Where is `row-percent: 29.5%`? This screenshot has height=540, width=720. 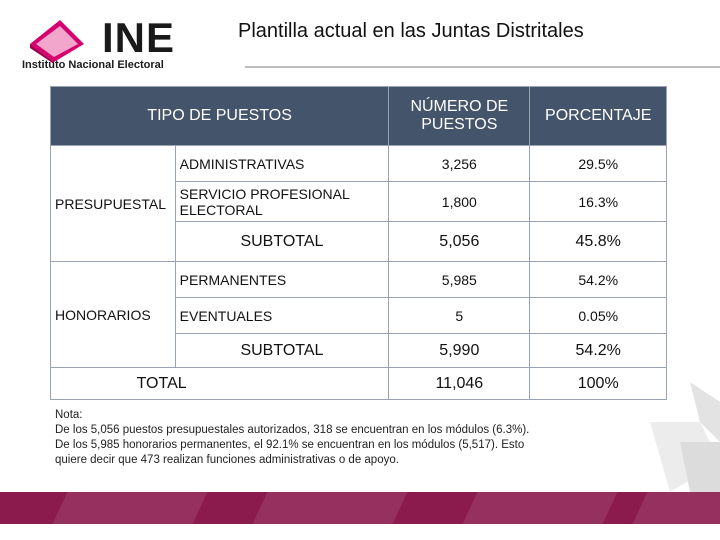 row-percent: 29.5% is located at coordinates (598, 163).